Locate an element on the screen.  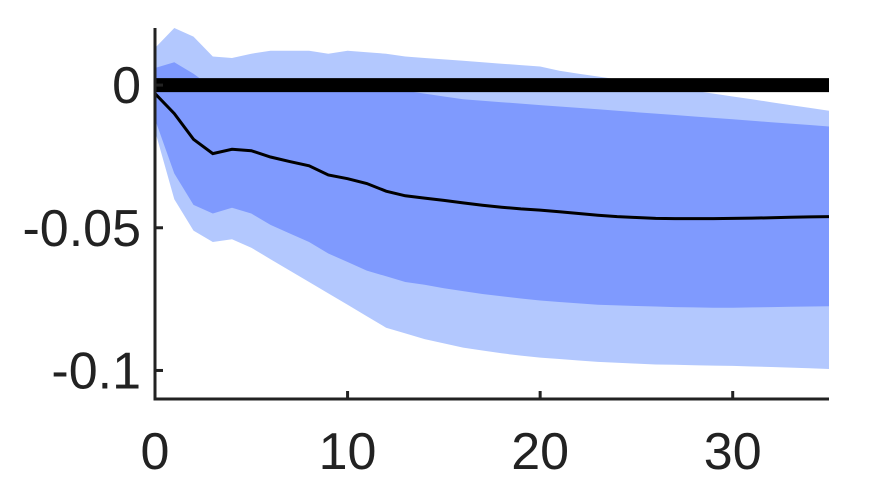
x-tick-label: 20 is located at coordinates (540, 452).